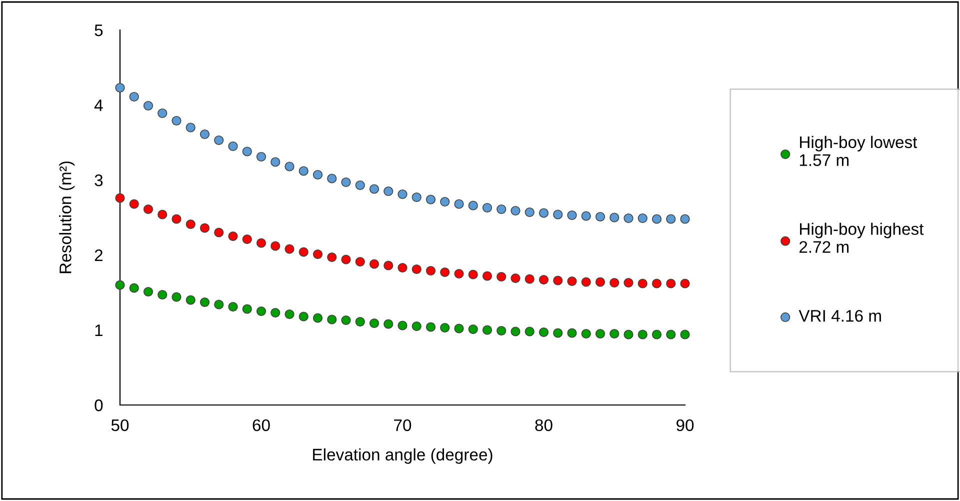 This screenshot has width=960, height=501. I want to click on y-tick-label: 5, so click(98, 30).